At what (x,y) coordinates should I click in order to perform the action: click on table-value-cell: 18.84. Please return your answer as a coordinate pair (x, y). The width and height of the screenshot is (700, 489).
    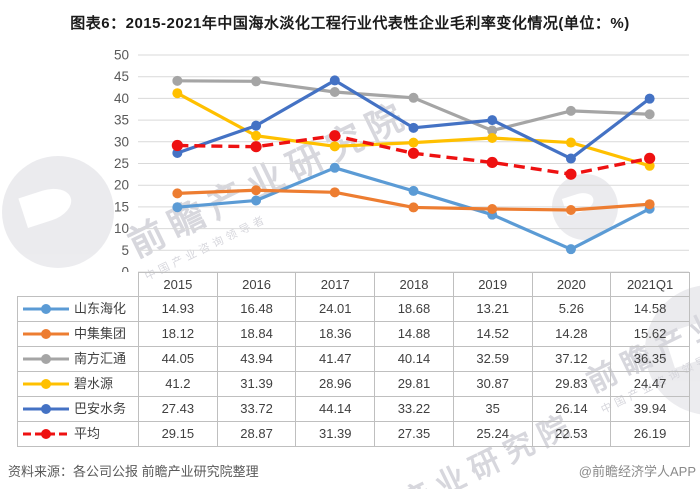
    Looking at the image, I should click on (256, 334).